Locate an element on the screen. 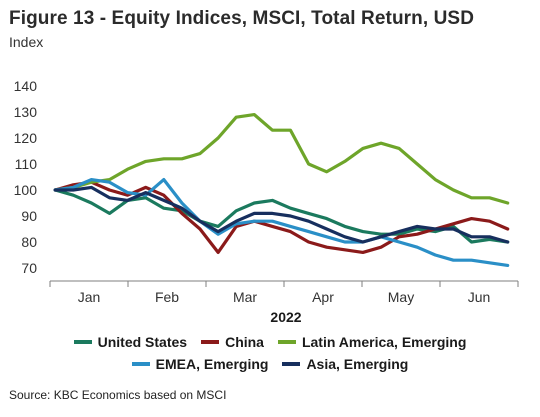  legend-label: Asia, Emerging is located at coordinates (357, 364).